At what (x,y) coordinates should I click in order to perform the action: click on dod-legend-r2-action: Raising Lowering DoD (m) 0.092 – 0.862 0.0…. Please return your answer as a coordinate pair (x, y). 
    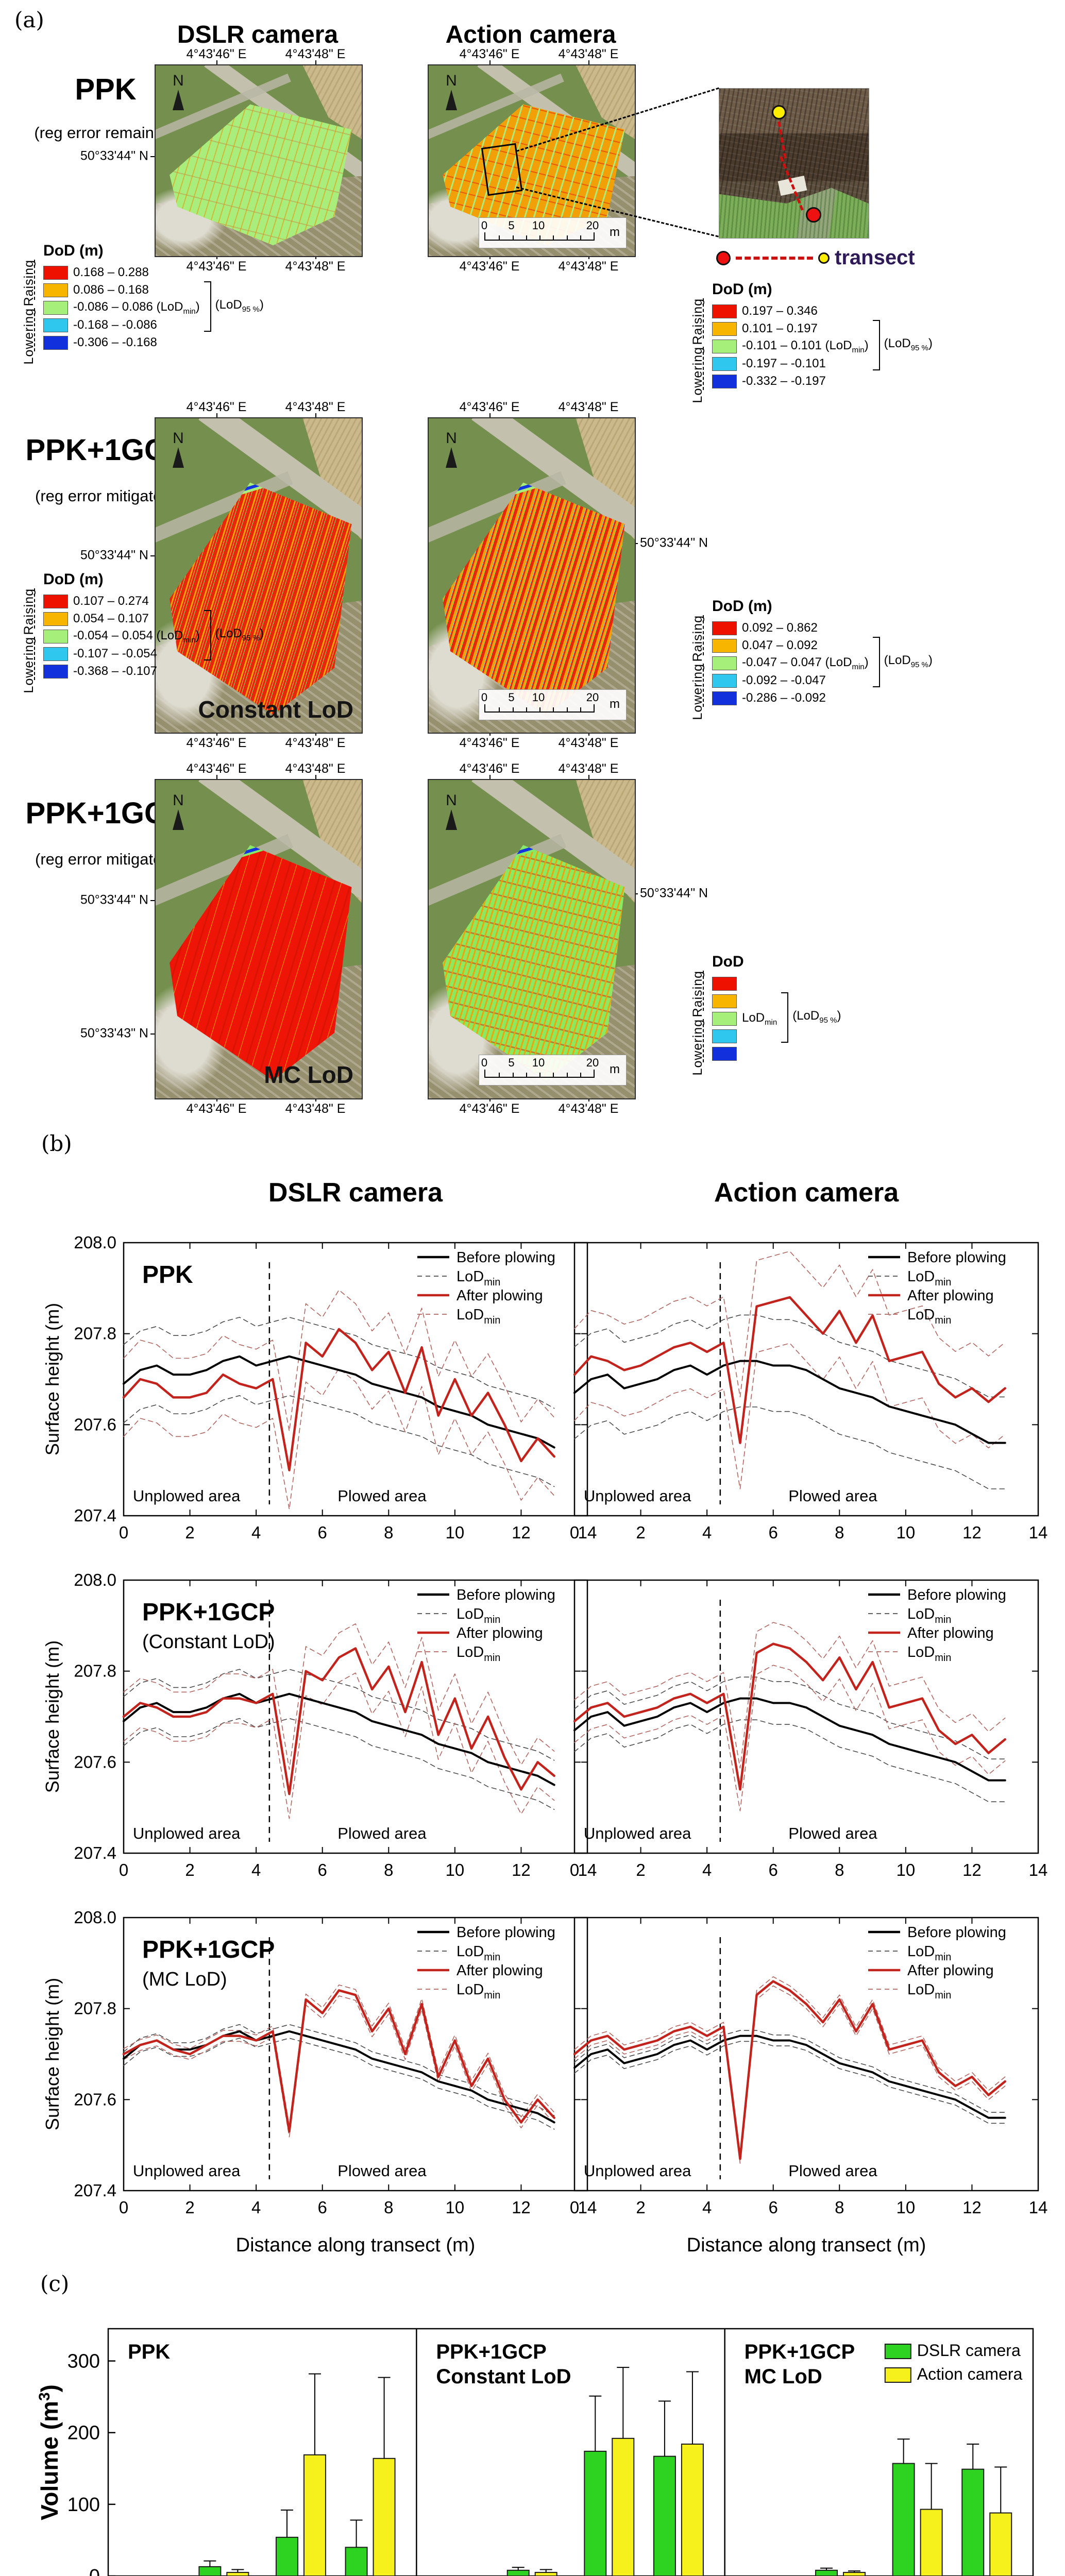
    Looking at the image, I should click on (820, 659).